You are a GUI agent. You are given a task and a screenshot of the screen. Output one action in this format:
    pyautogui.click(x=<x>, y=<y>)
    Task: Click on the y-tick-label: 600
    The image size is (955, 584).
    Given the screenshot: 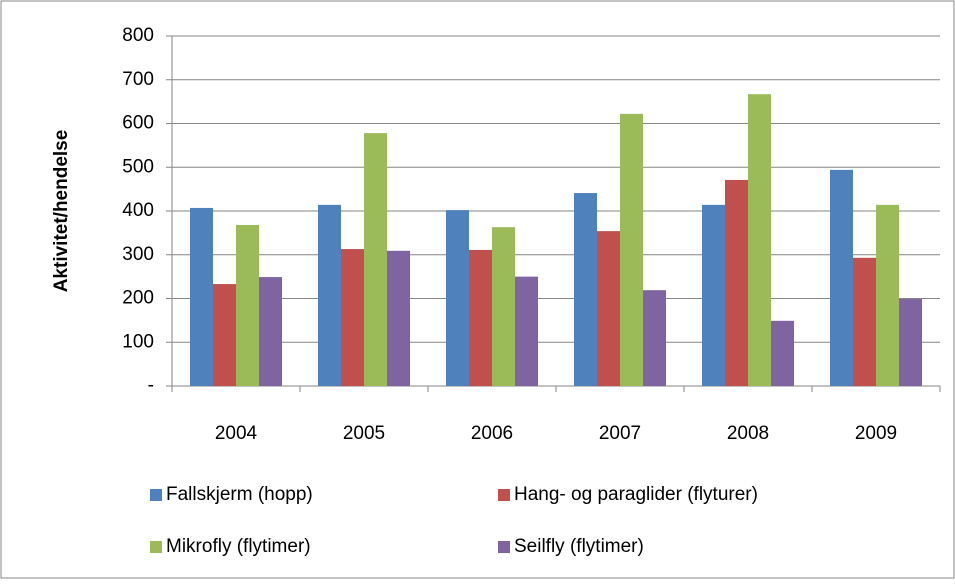 What is the action you would take?
    pyautogui.click(x=138, y=123)
    